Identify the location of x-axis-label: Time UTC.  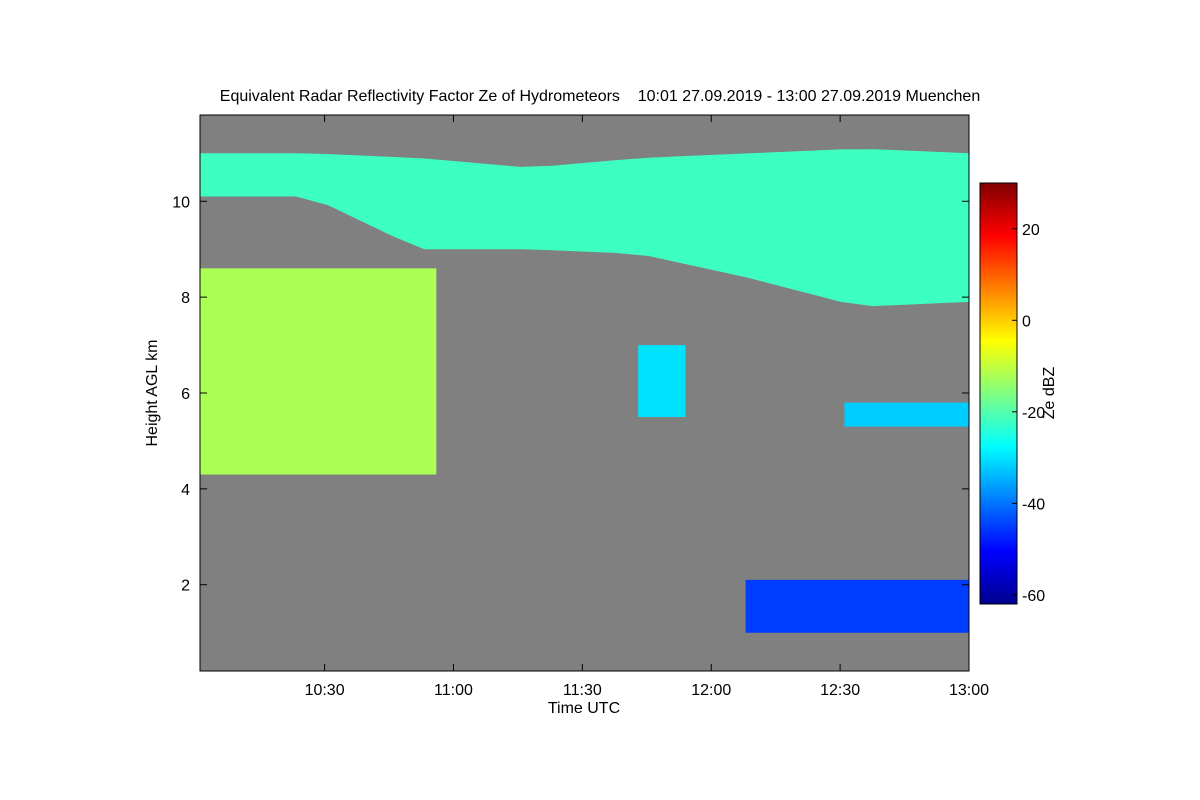
(584, 708).